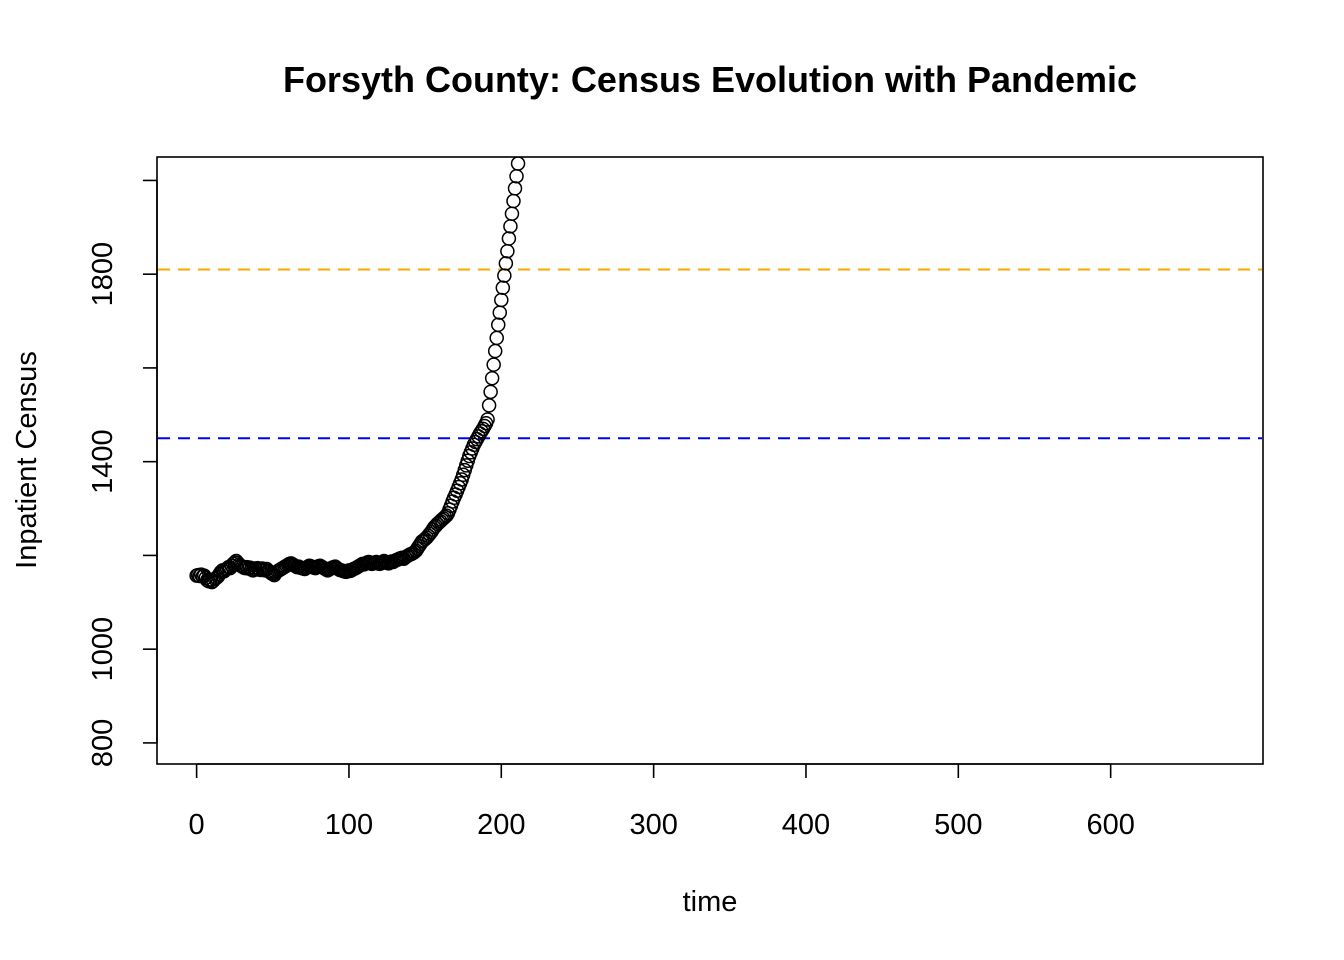  What do you see at coordinates (103, 461) in the screenshot?
I see `y-tick-label: 1400` at bounding box center [103, 461].